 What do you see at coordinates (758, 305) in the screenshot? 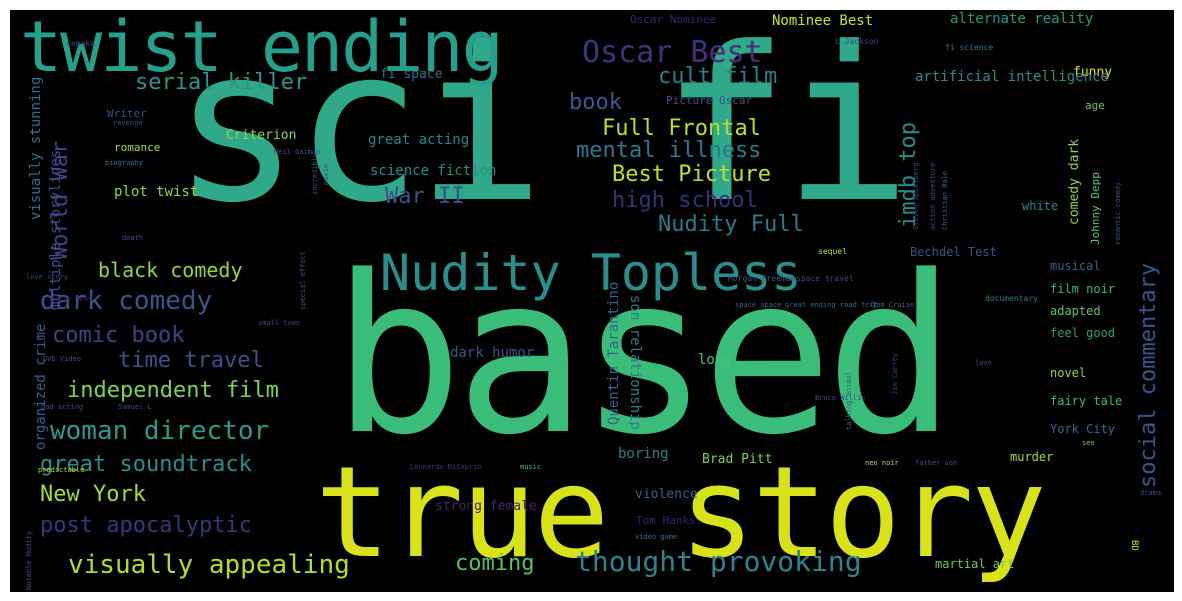
I see `word: space space` at bounding box center [758, 305].